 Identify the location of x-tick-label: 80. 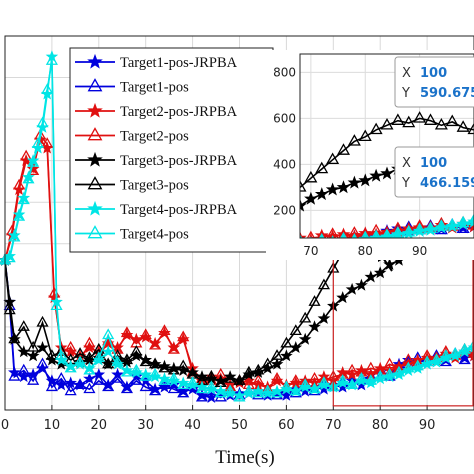
(380, 425).